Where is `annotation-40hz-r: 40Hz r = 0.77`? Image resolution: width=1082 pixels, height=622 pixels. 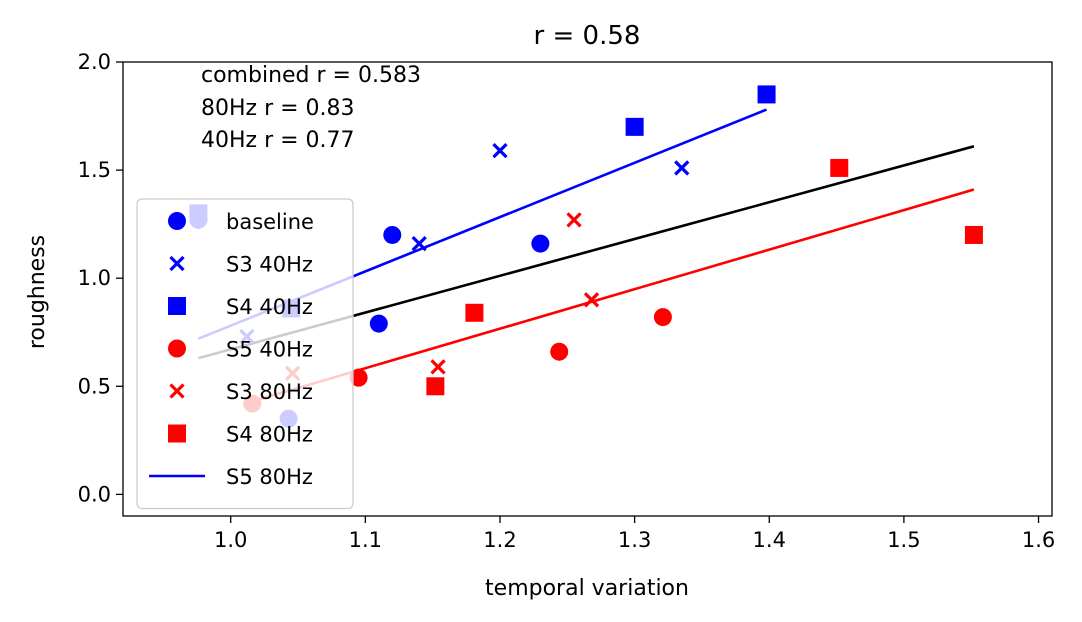
annotation-40hz-r: 40Hz r = 0.77 is located at coordinates (278, 140).